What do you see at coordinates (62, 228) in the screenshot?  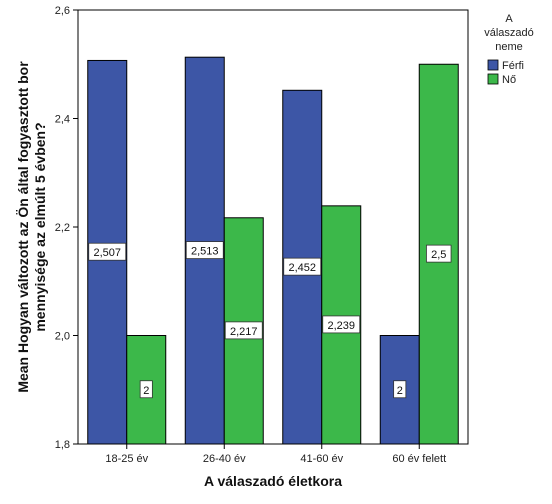 I see `y-tick-label: 2,2` at bounding box center [62, 228].